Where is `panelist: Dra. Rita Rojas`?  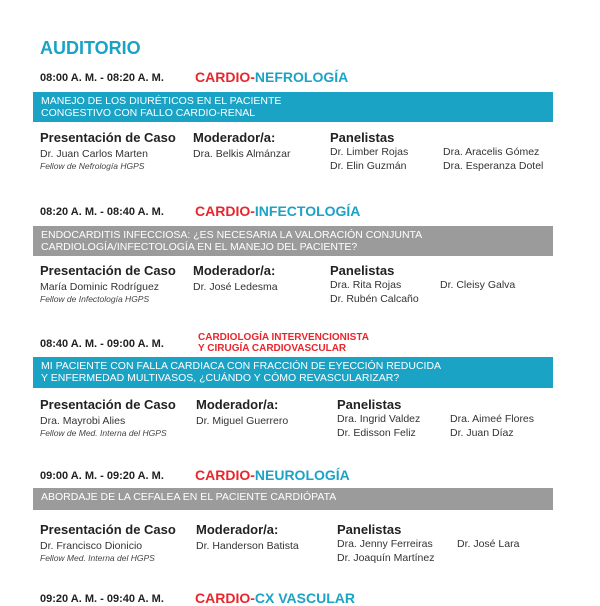 panelist: Dra. Rita Rojas is located at coordinates (366, 285).